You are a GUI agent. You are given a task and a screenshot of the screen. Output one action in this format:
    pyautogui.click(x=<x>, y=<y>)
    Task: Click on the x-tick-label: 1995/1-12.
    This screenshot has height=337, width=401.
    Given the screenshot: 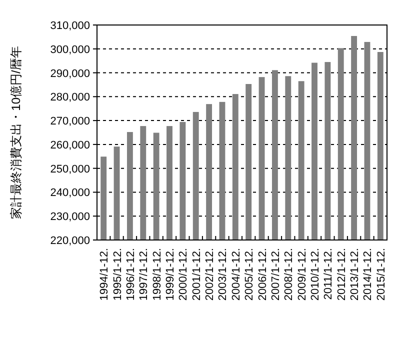 What is the action you would take?
    pyautogui.click(x=118, y=274)
    